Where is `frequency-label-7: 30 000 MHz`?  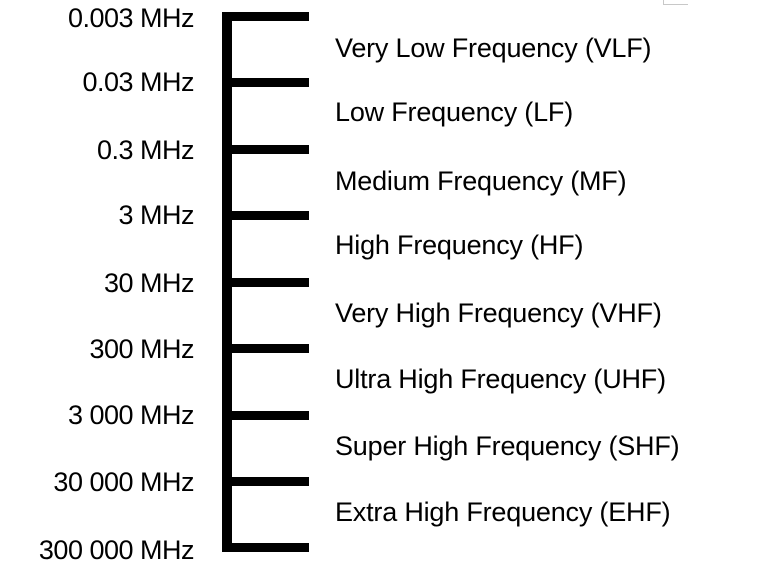
frequency-label-7: 30 000 MHz is located at coordinates (123, 482).